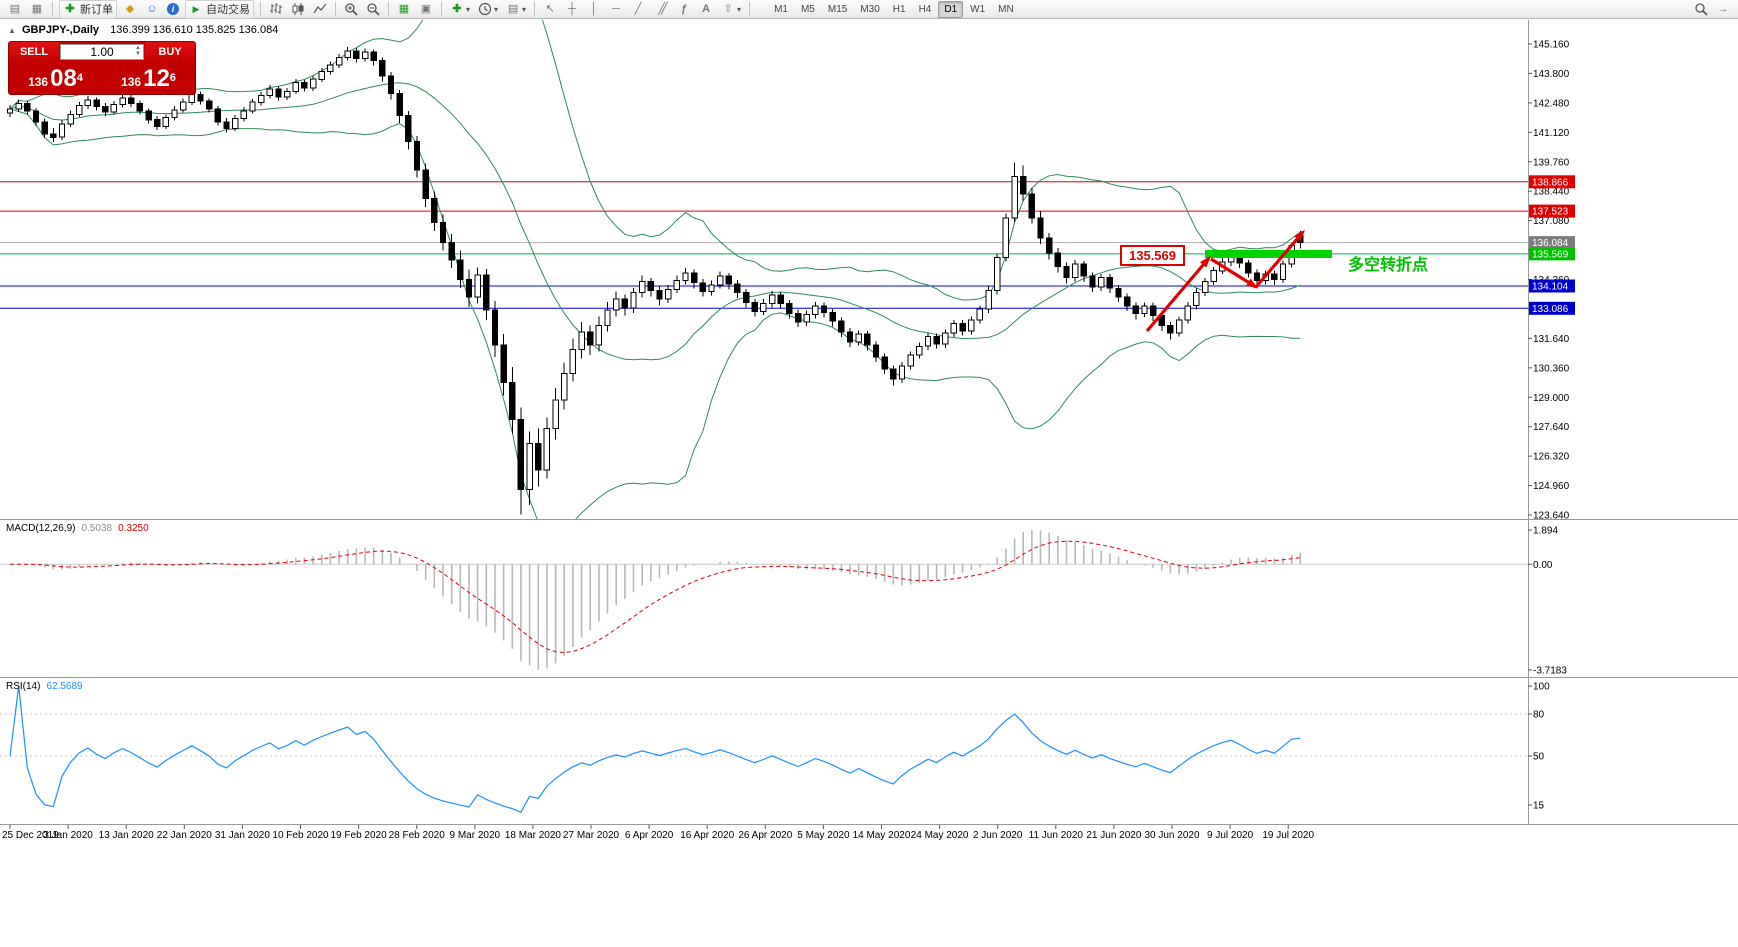 Image resolution: width=1738 pixels, height=947 pixels. I want to click on buy-price-button: 136 12 6, so click(148, 77).